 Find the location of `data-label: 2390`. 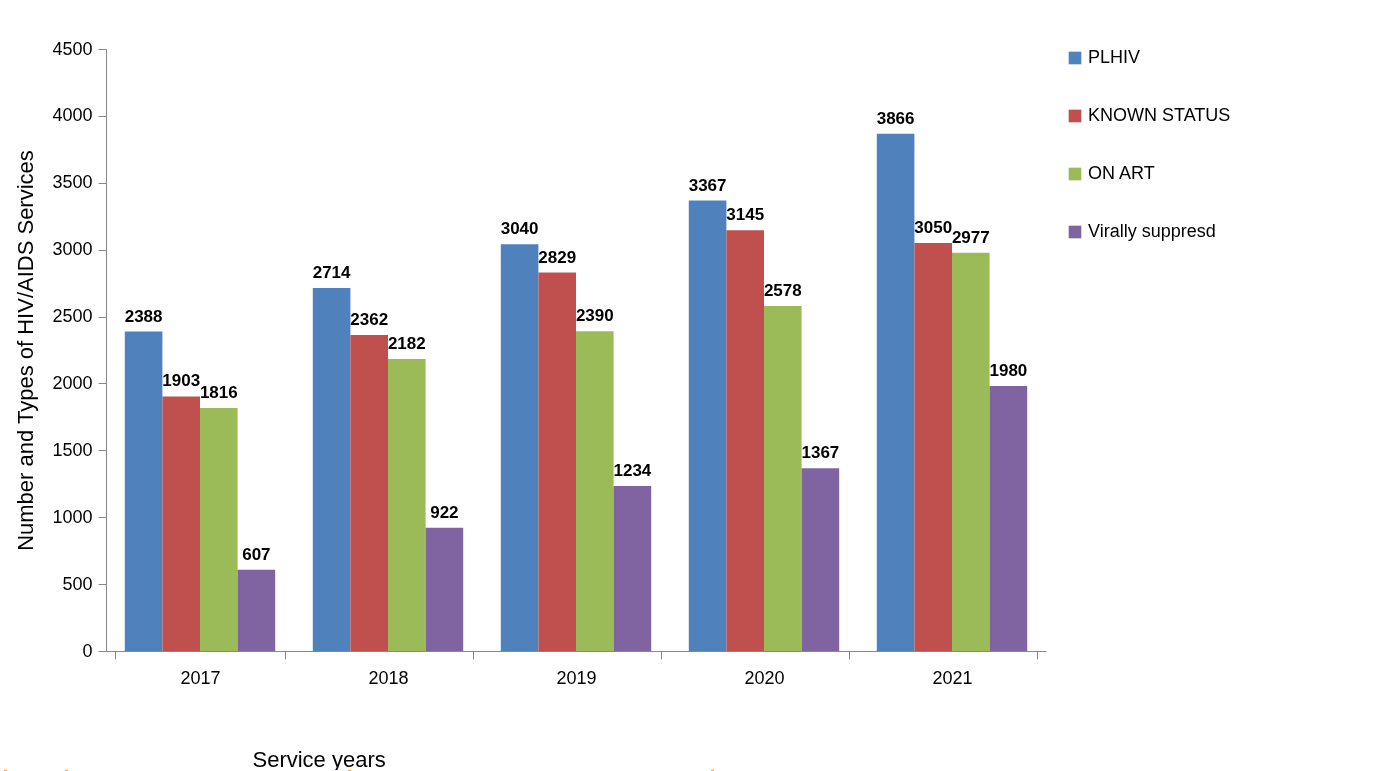

data-label: 2390 is located at coordinates (594, 316).